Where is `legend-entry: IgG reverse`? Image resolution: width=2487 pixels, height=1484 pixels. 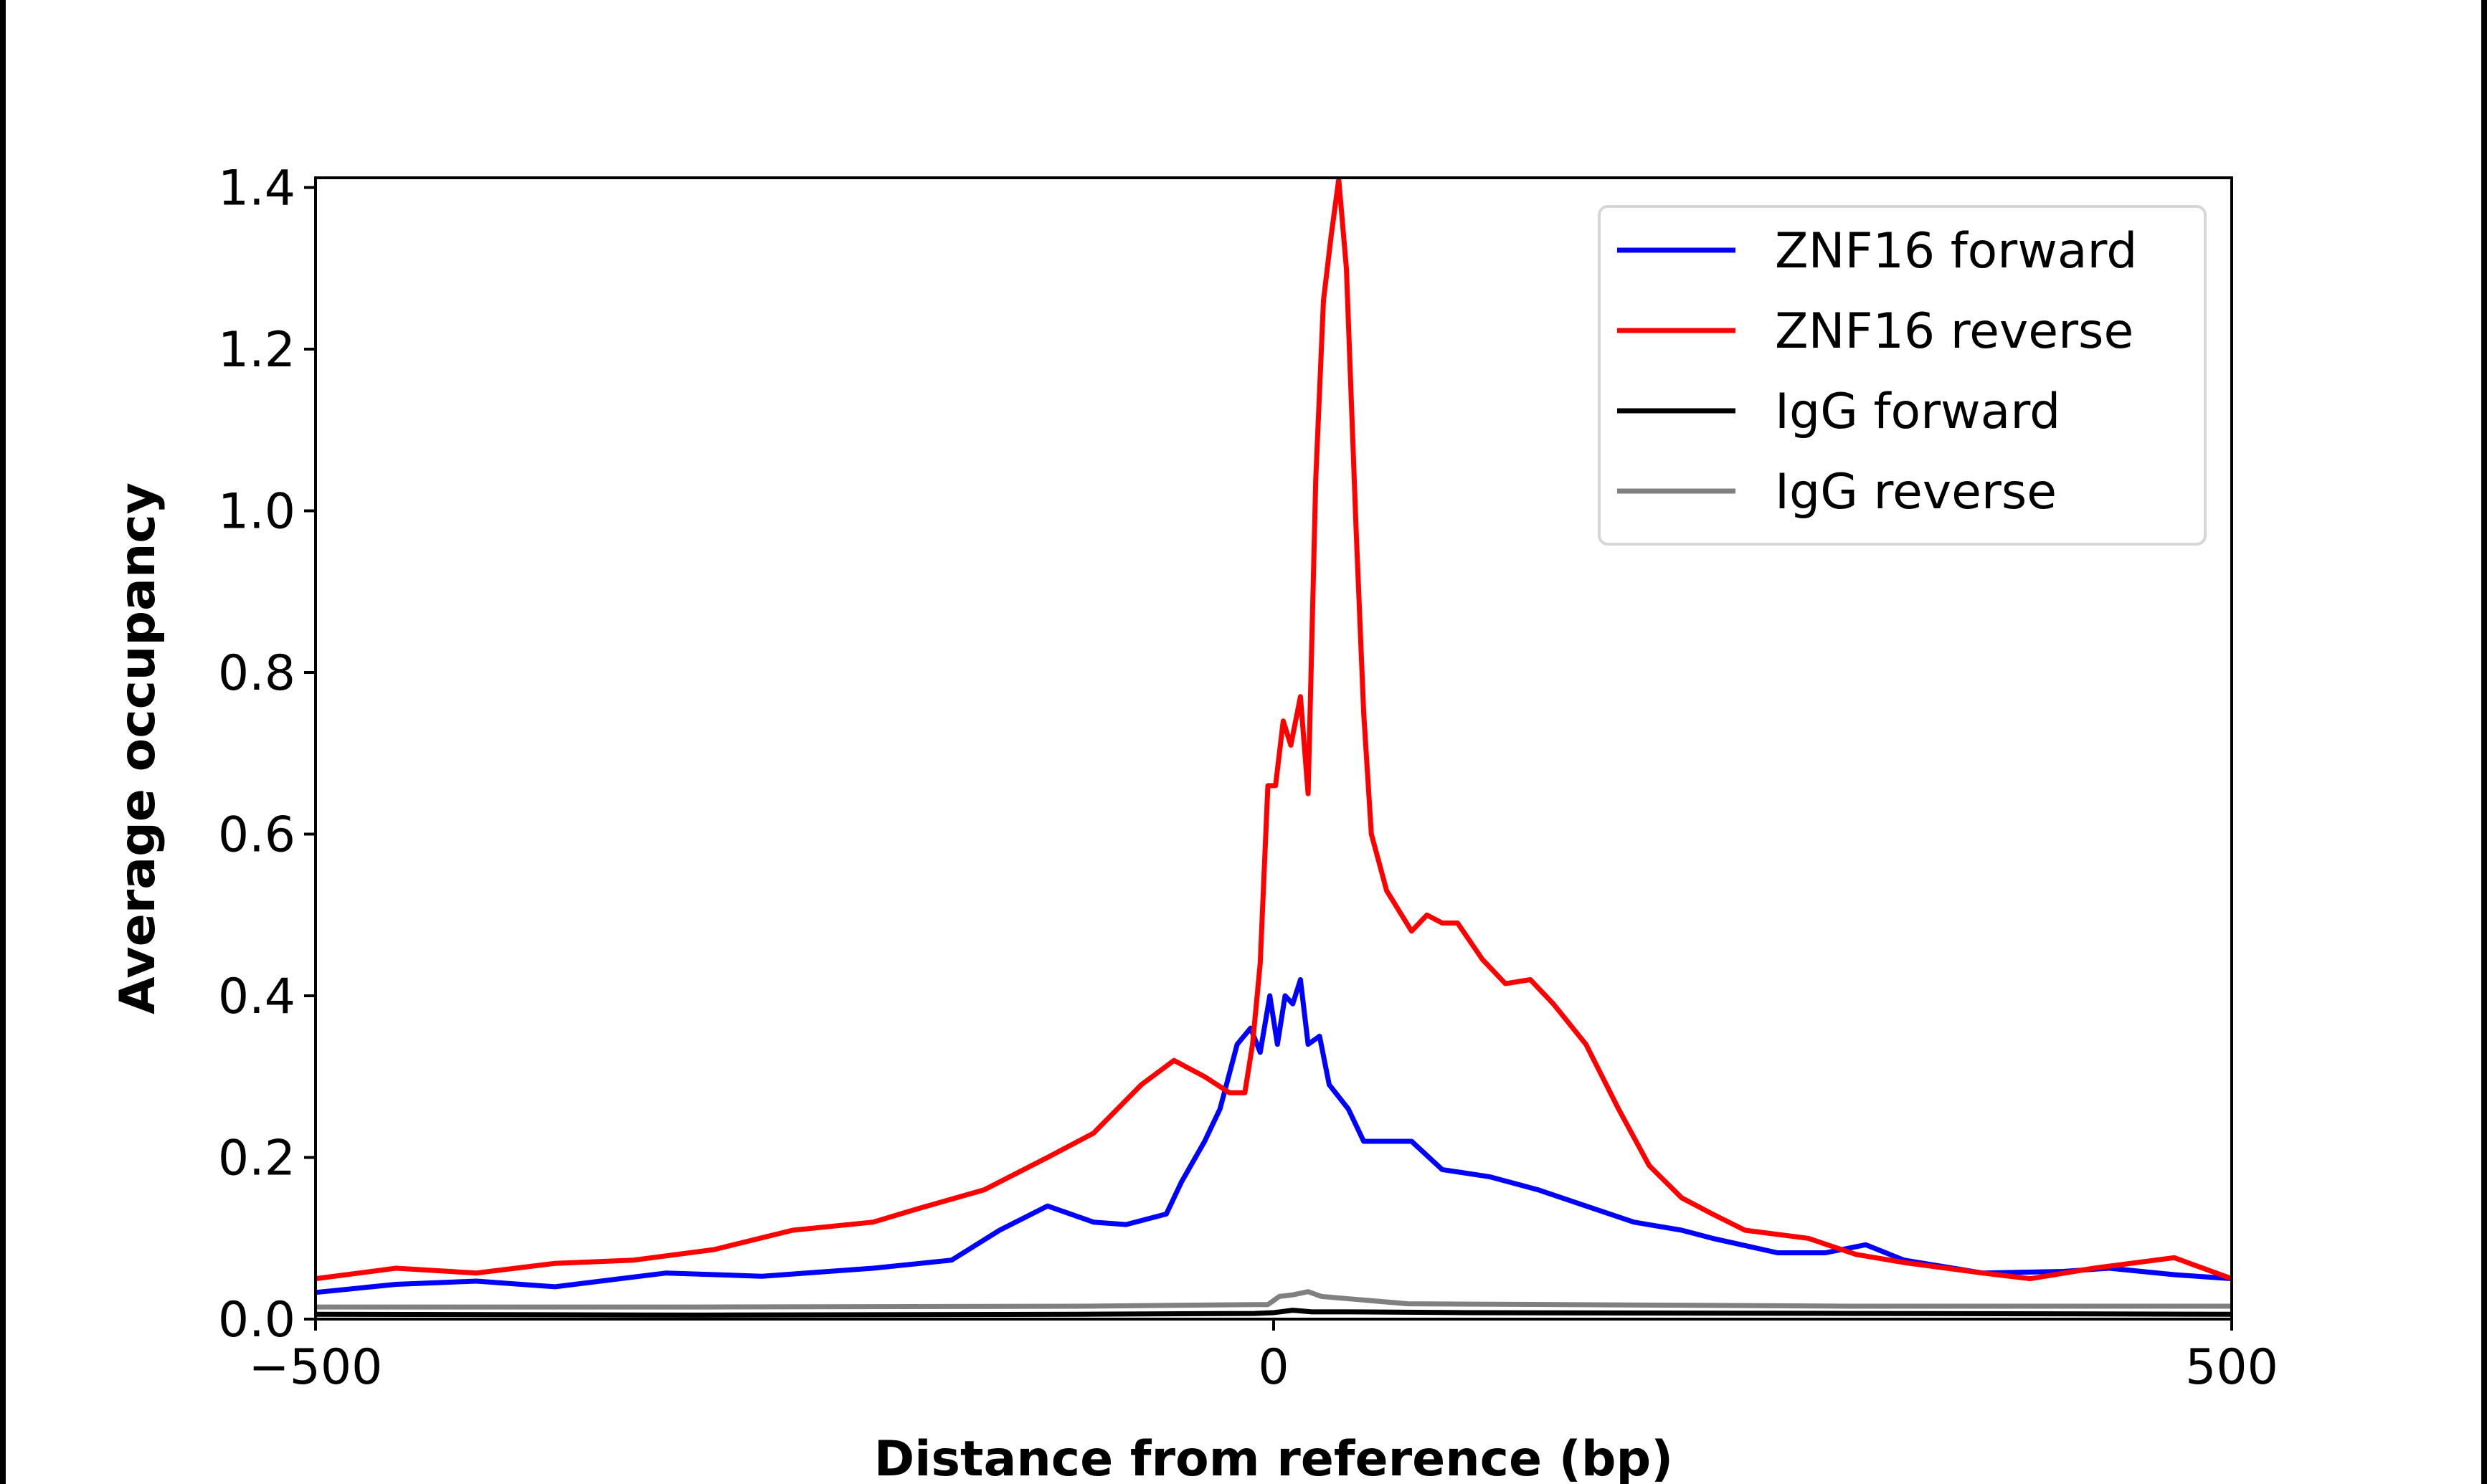
legend-entry: IgG reverse is located at coordinates (1837, 492).